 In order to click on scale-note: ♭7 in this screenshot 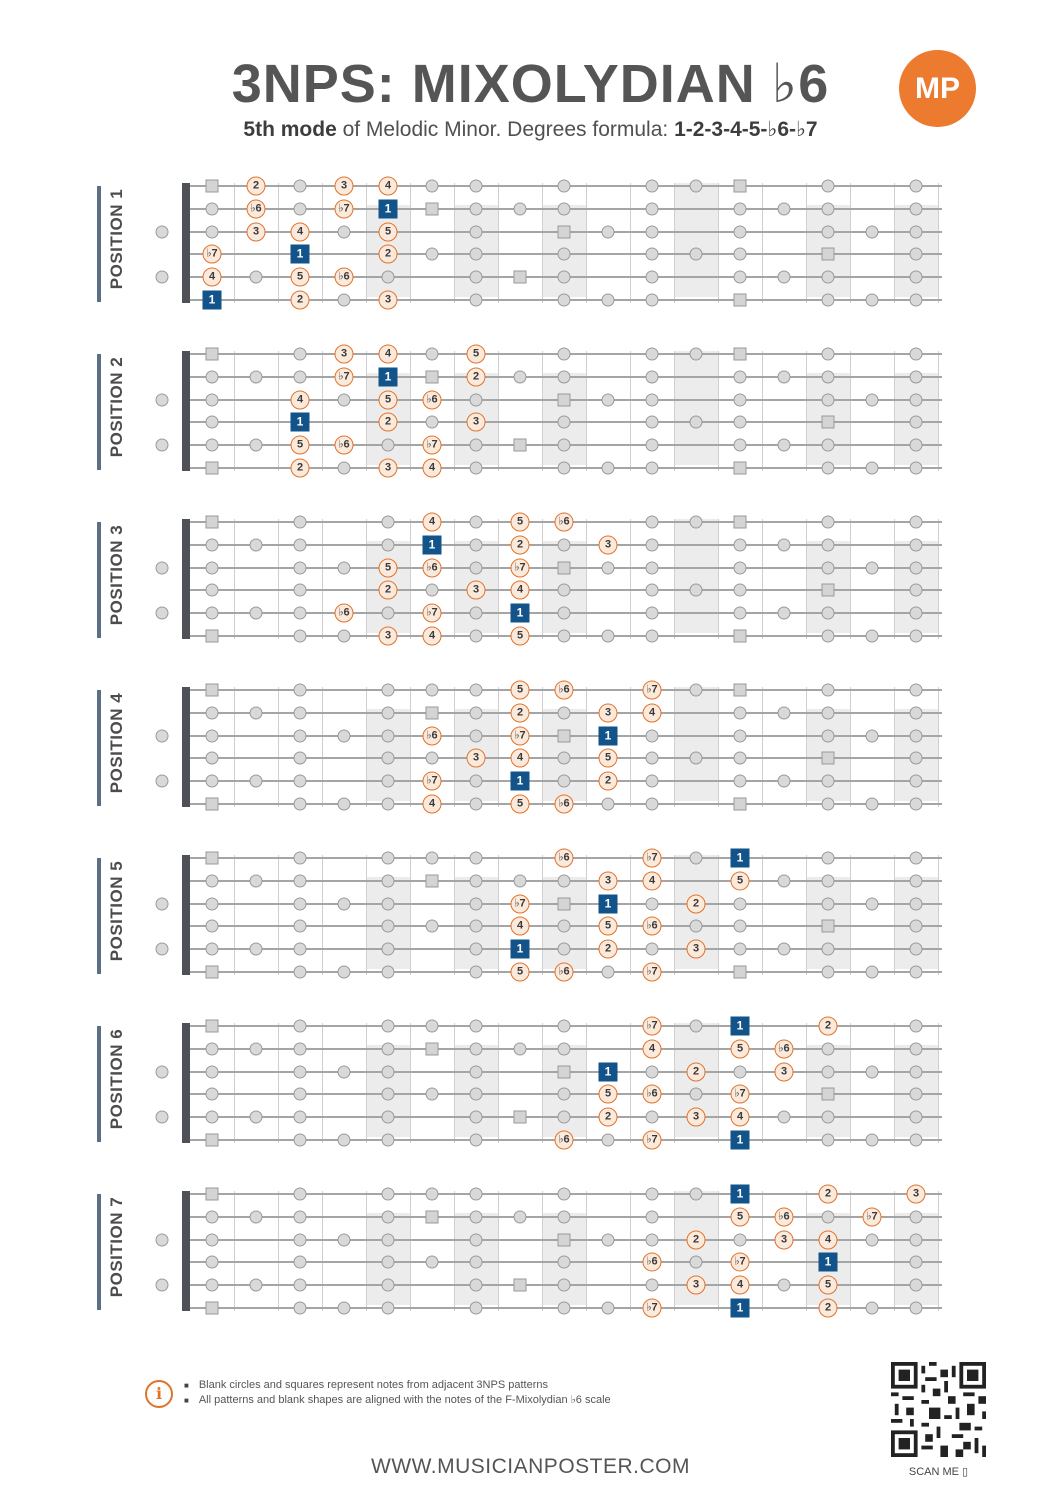, I will do `click(652, 690)`.